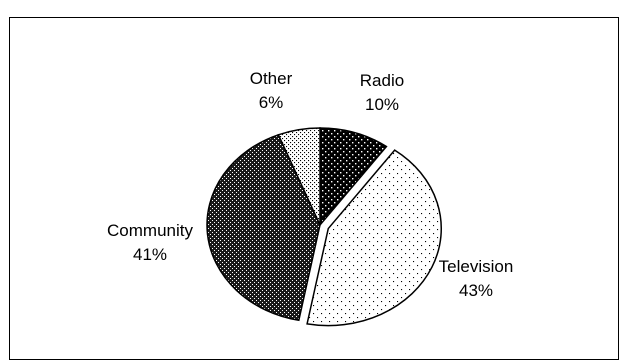  I want to click on pie-slice-community, so click(263, 227).